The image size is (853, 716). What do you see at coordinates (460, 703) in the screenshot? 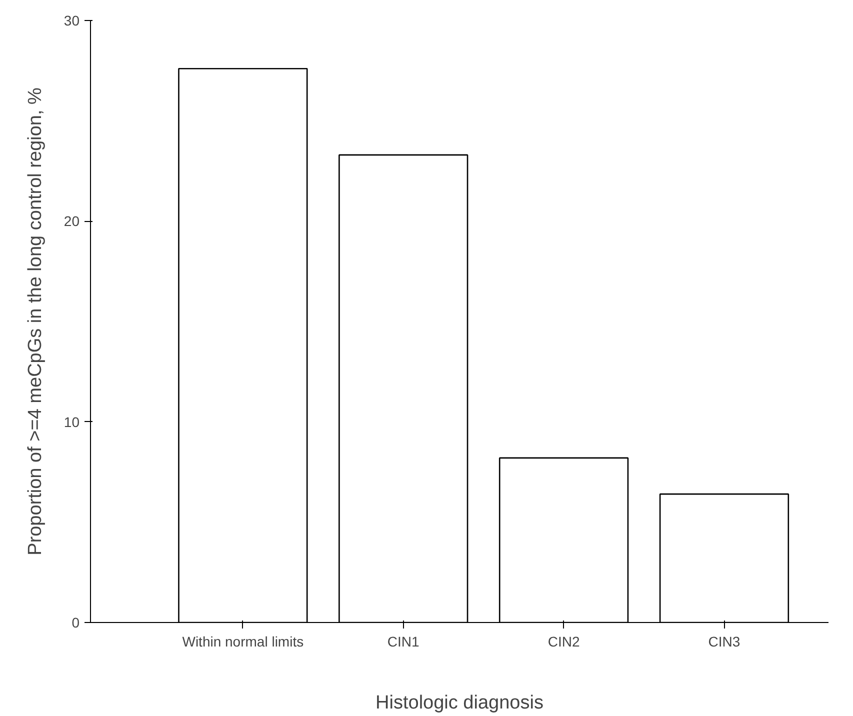
I see `x-axis-title: Histologic diagnosis` at bounding box center [460, 703].